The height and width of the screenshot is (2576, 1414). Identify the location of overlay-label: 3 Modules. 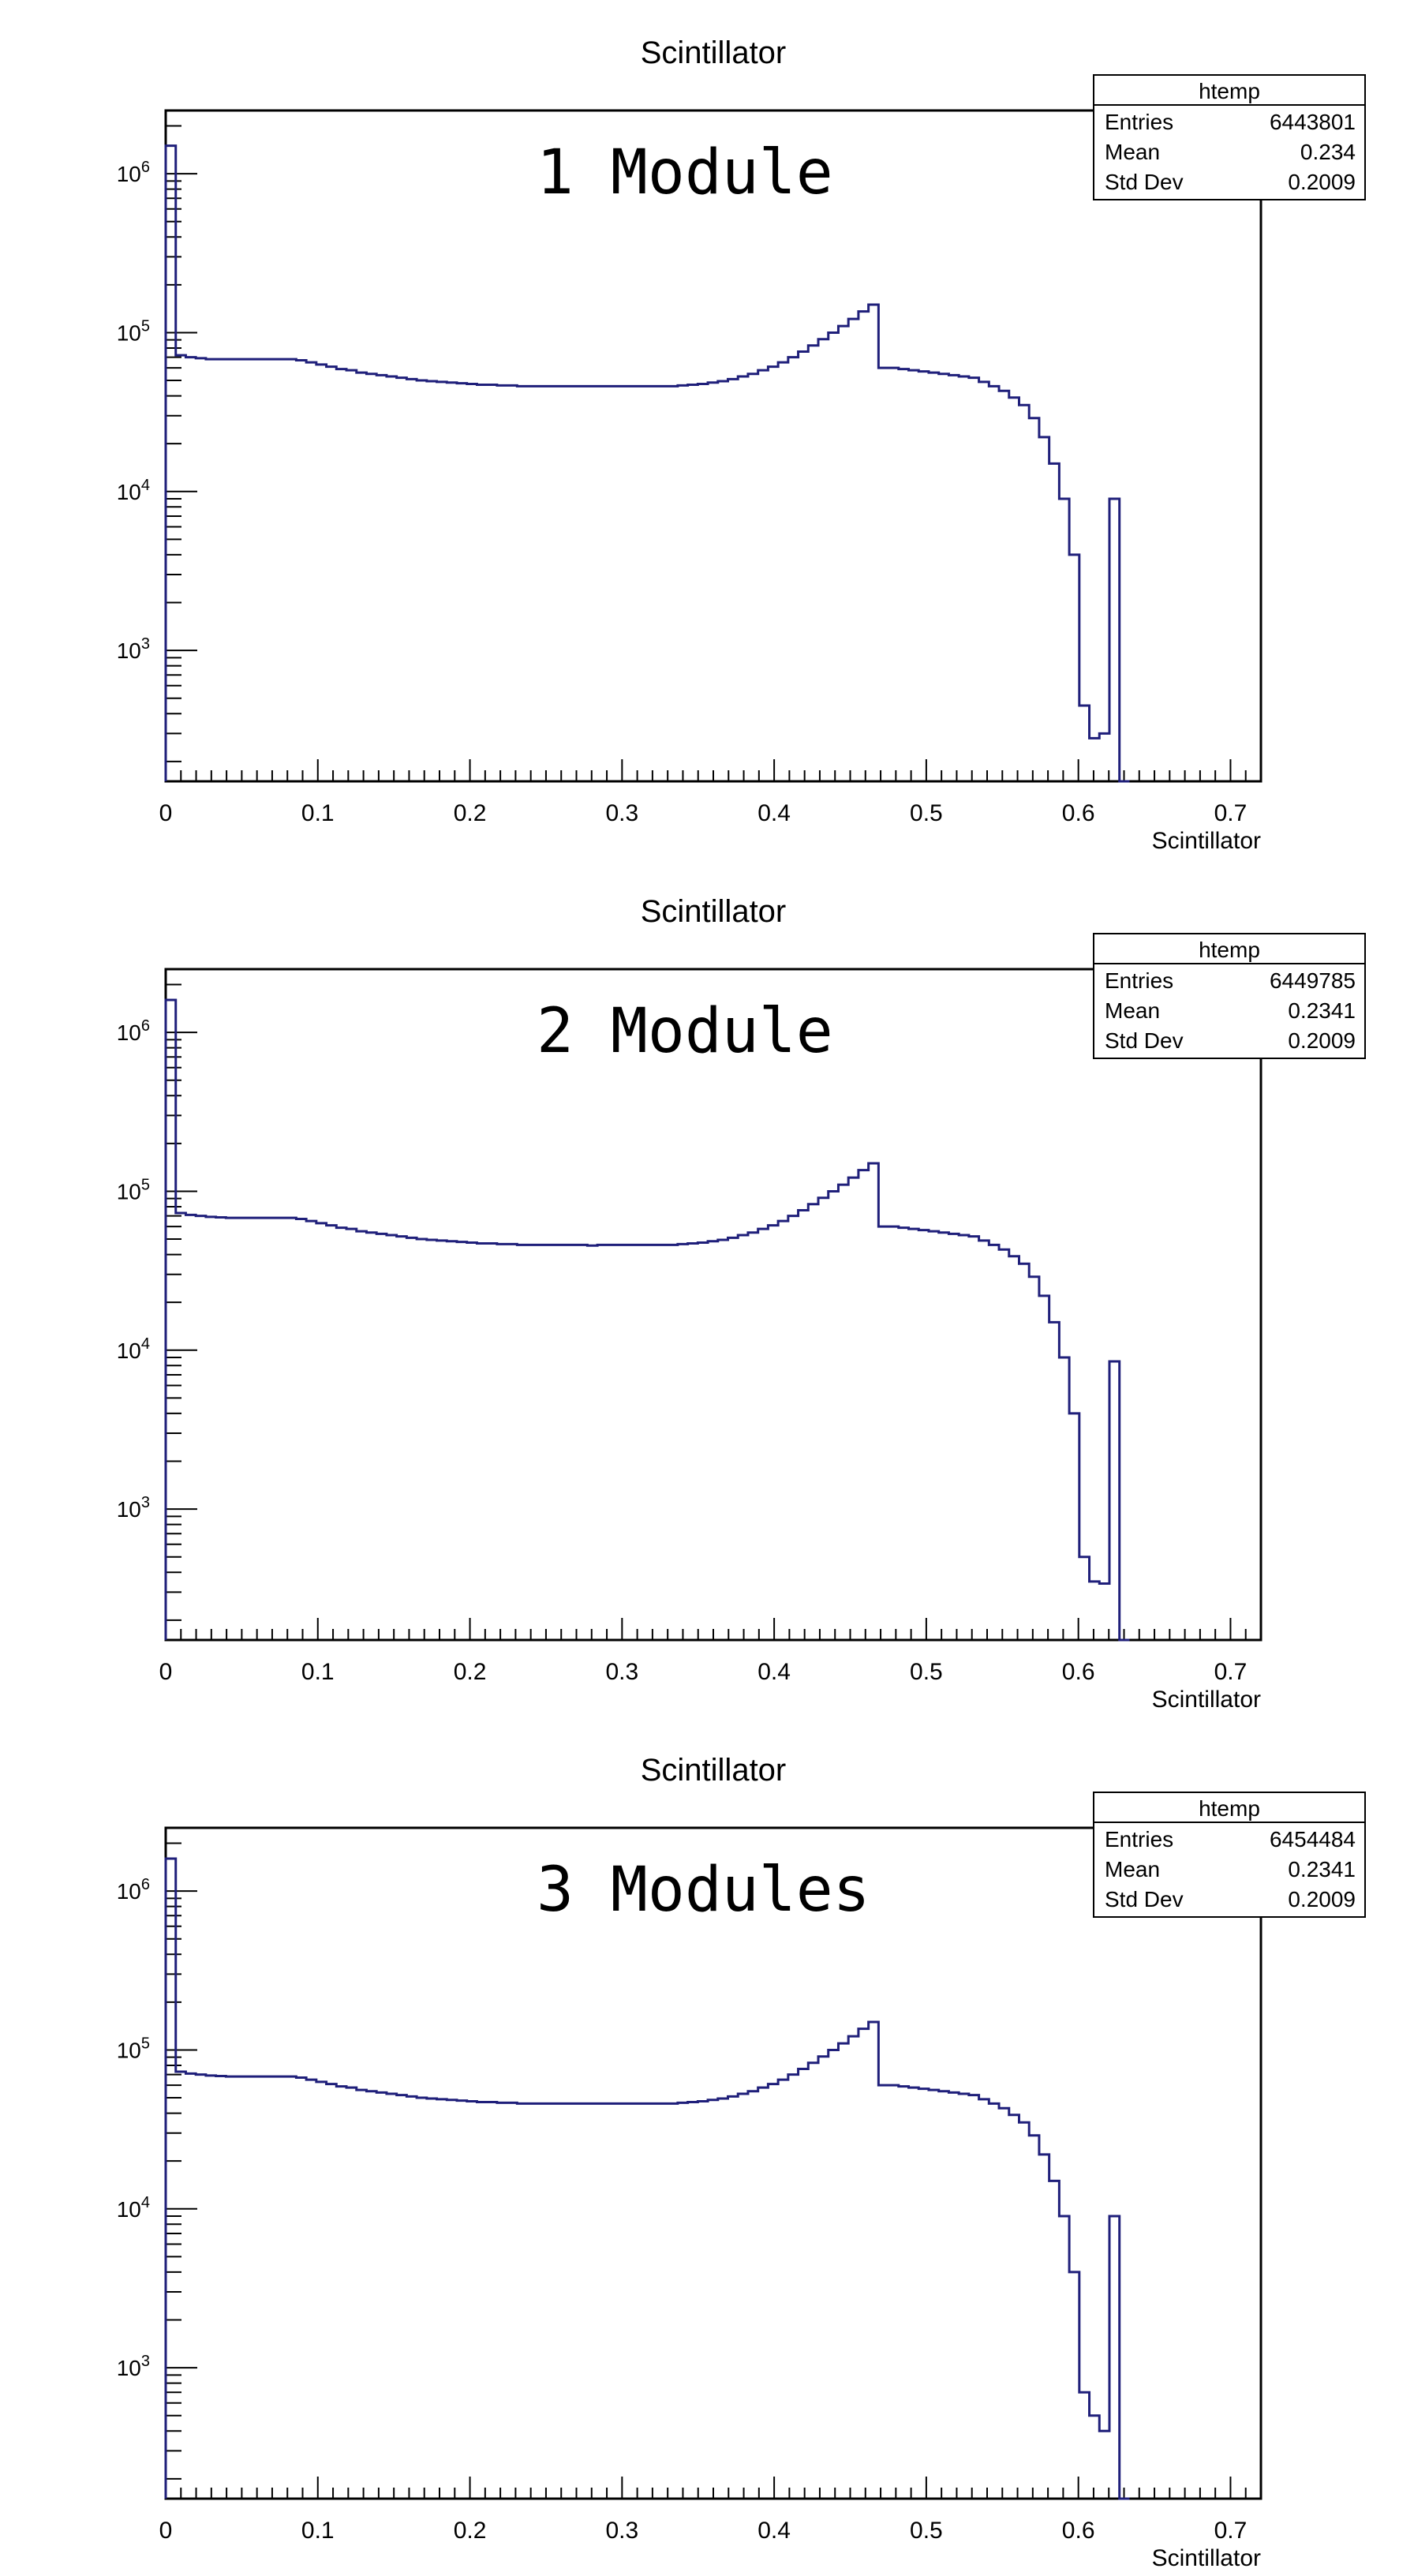
(703, 1890).